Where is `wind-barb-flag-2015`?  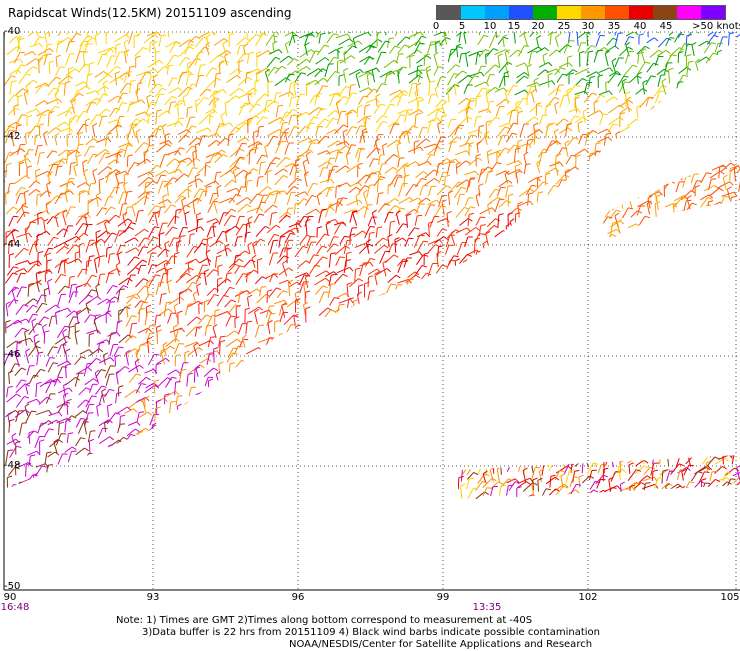
wind-barb-flag-2015 is located at coordinates (182, 298).